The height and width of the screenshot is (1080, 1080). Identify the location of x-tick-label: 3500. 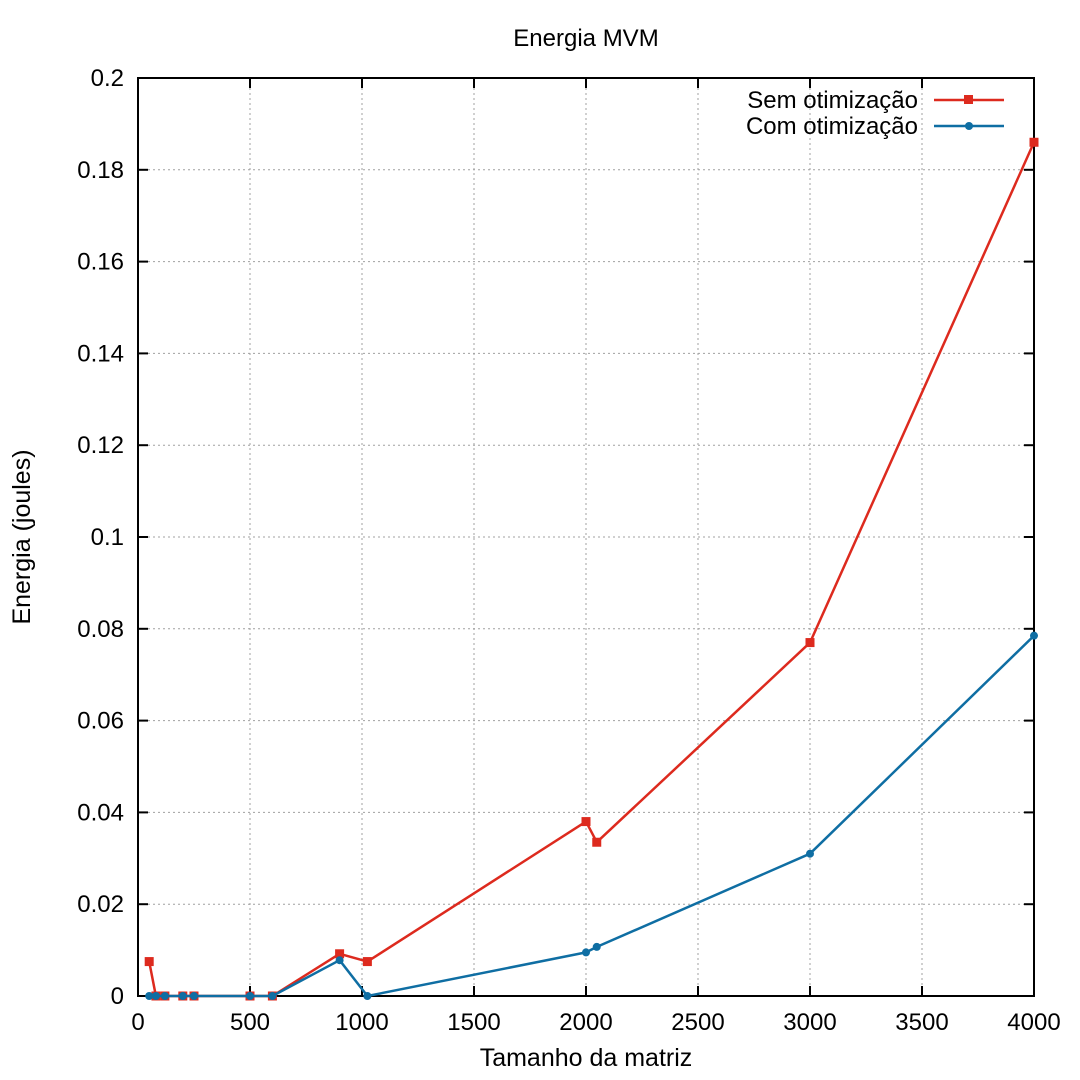
(921, 1022).